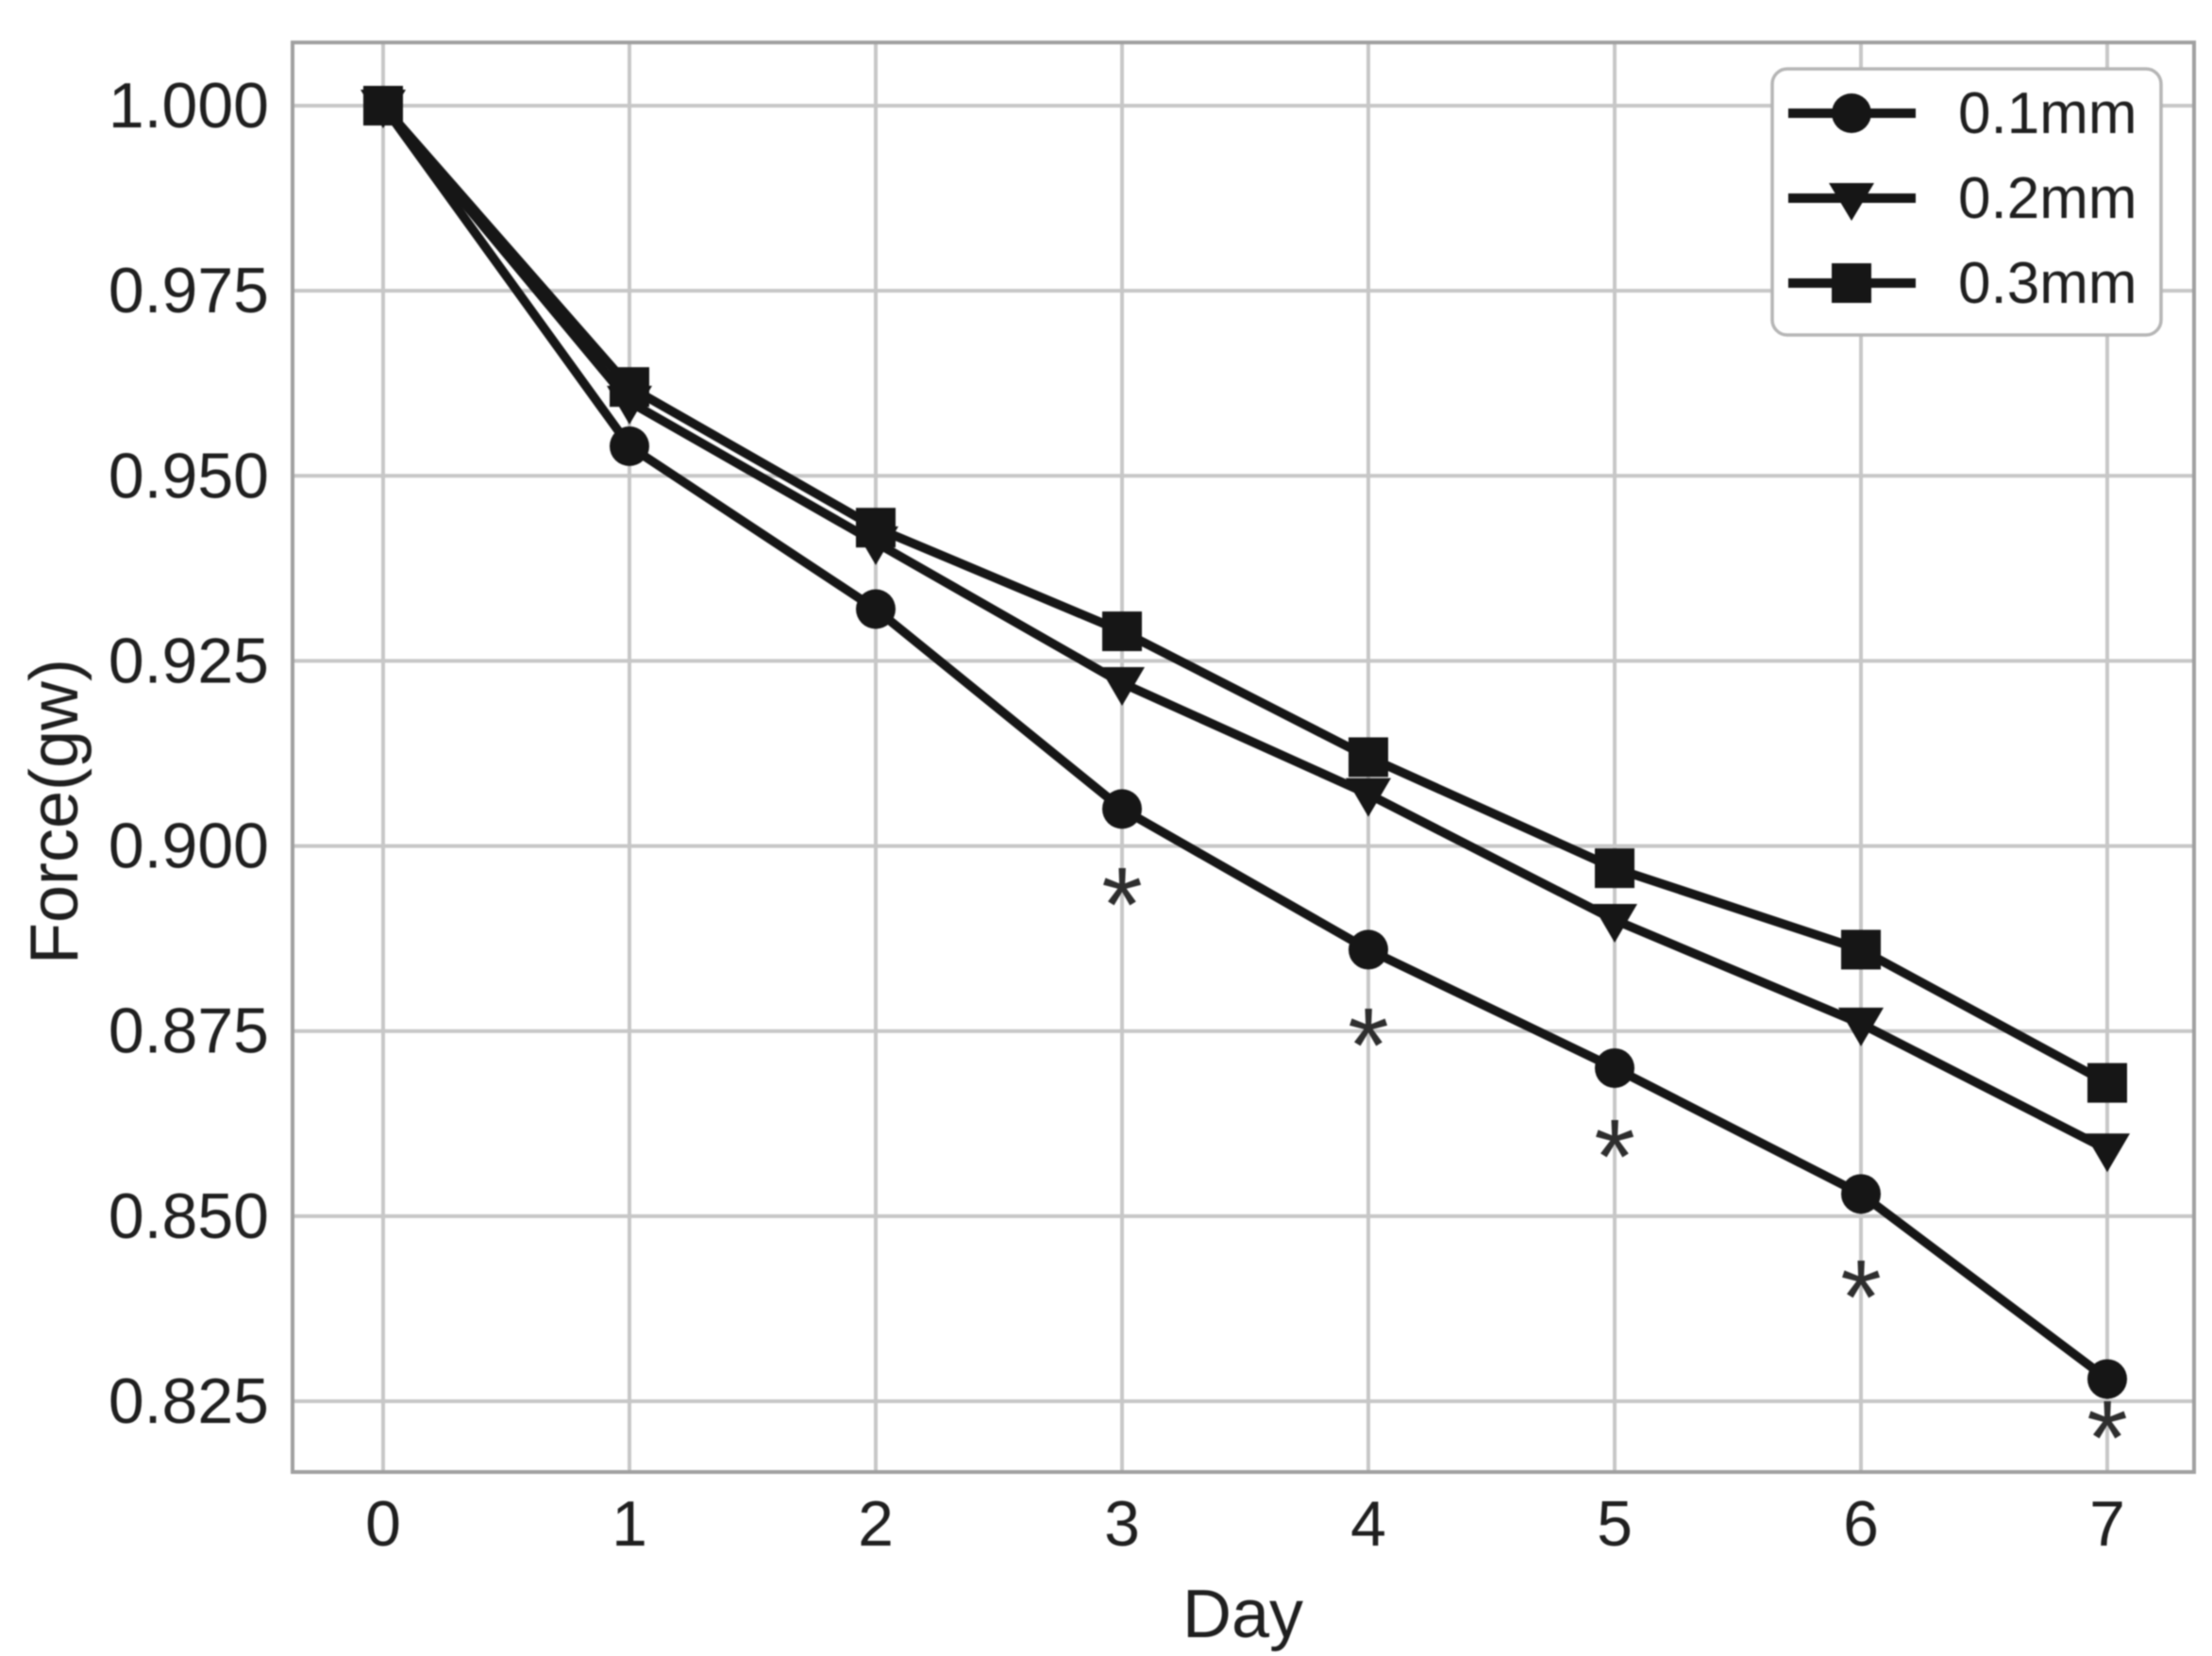 The height and width of the screenshot is (1656, 2212). What do you see at coordinates (2048, 113) in the screenshot?
I see `legend-label: 0.1mm` at bounding box center [2048, 113].